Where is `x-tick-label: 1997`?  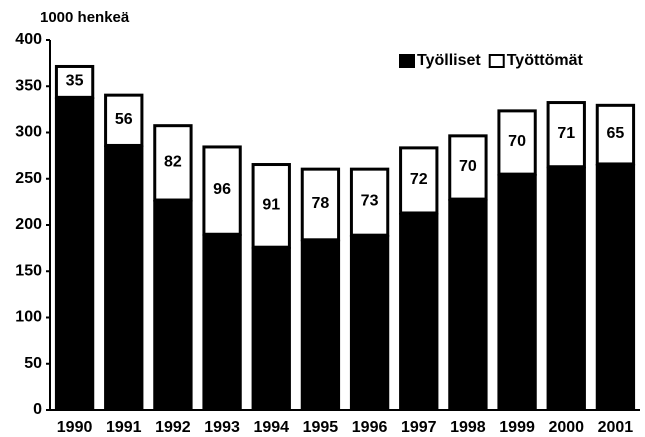 x-tick-label: 1997 is located at coordinates (419, 427).